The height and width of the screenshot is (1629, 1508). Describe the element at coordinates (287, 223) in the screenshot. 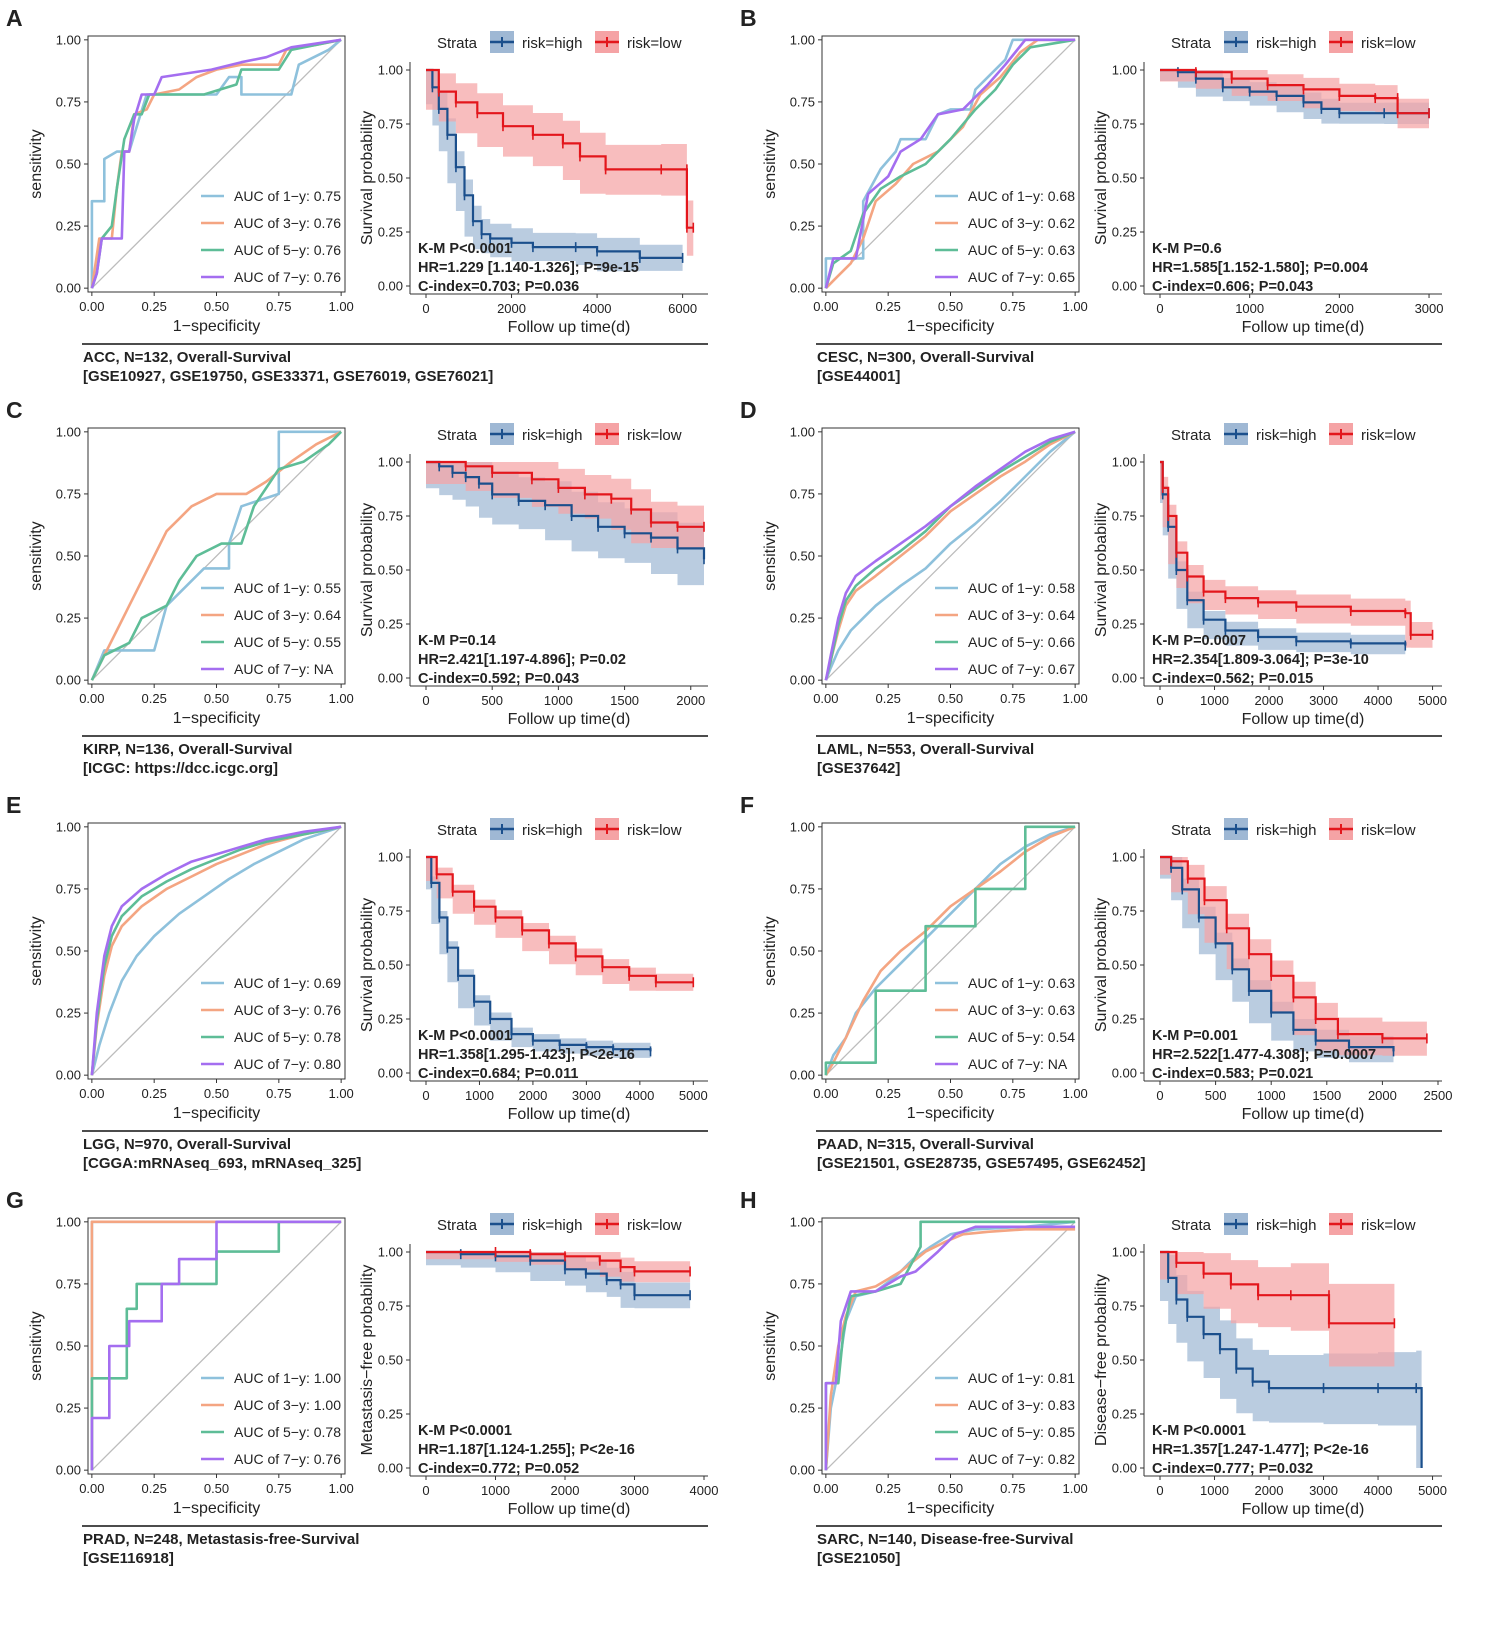

I see `roc-legend-label: AUC of 3−y: 0.76` at that location.